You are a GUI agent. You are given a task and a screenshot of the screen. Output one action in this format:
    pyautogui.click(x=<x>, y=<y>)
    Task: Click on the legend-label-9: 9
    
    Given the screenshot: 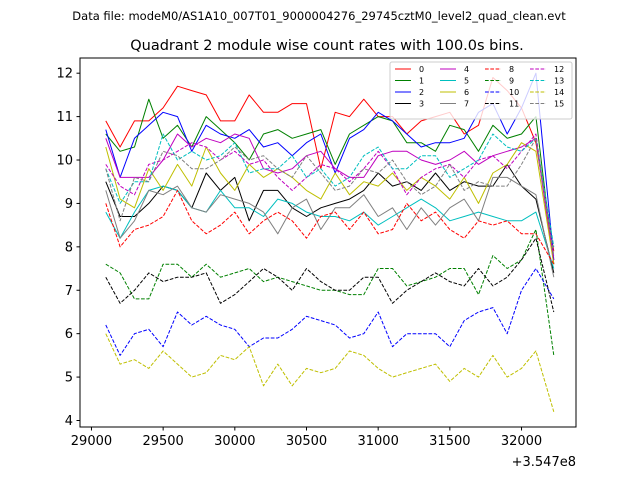 What is the action you would take?
    pyautogui.click(x=511, y=81)
    